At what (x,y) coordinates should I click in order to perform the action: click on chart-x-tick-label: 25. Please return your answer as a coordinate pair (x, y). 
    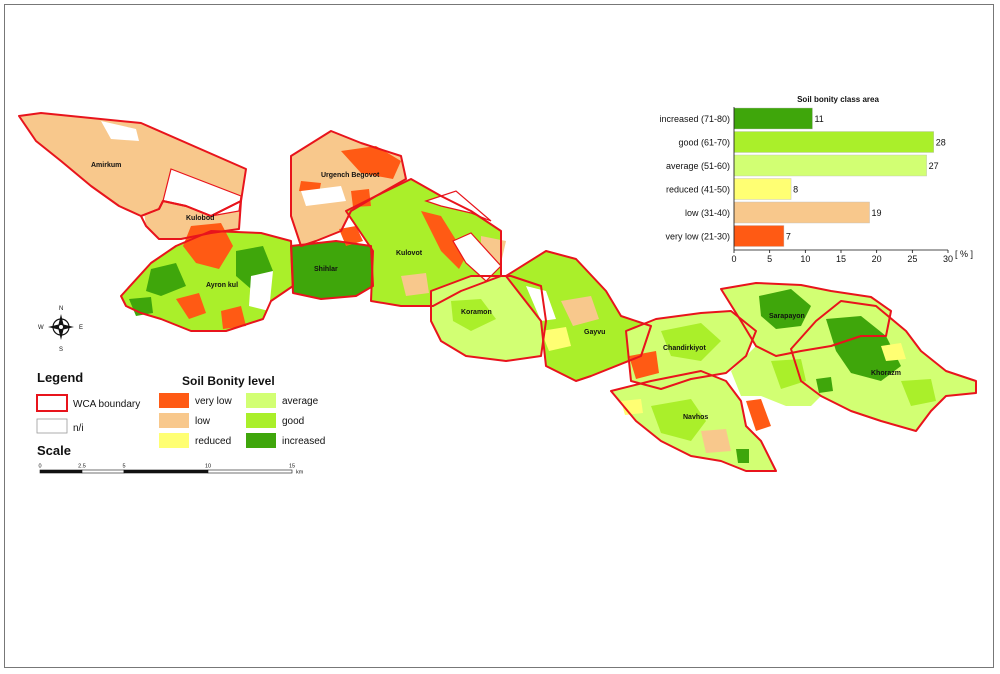
    Looking at the image, I should click on (912, 259).